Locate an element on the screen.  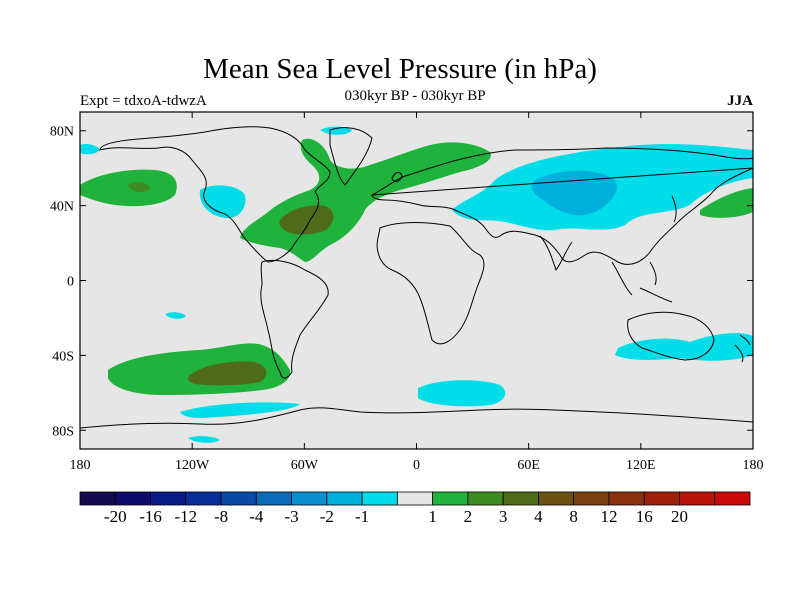
coastline-eurasia is located at coordinates (562, 206).